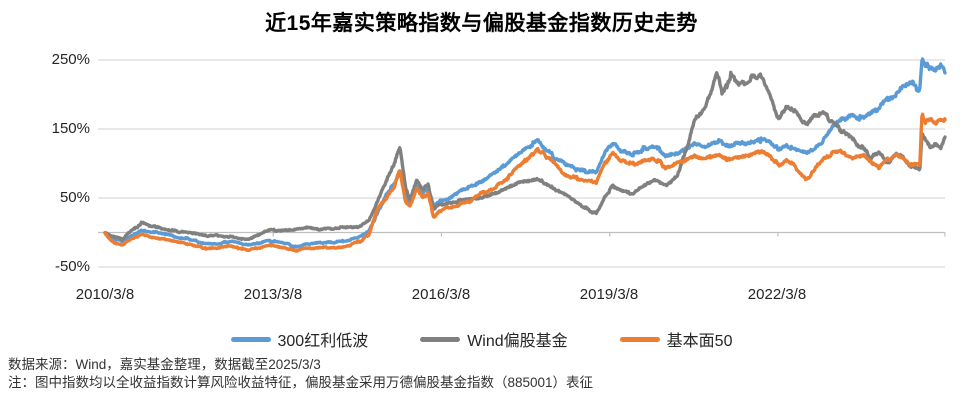  What do you see at coordinates (609, 294) in the screenshot?
I see `x-axis-tick-label: 2019/3/8` at bounding box center [609, 294].